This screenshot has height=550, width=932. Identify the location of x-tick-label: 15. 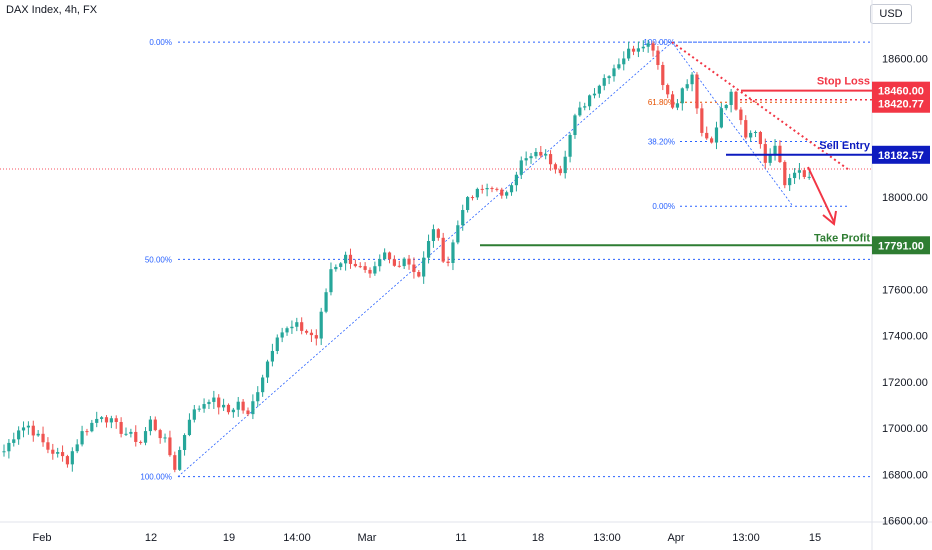
(815, 538).